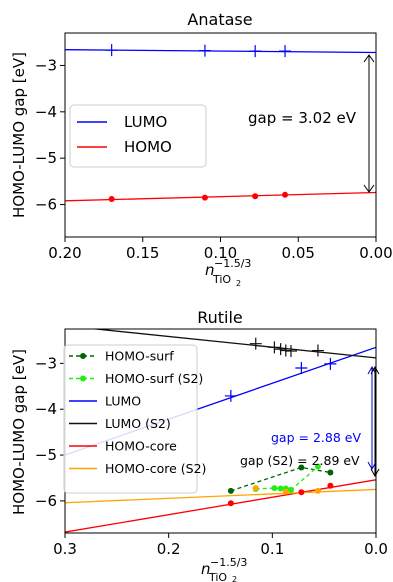  What do you see at coordinates (220, 496) in the screenshot?
I see `fit-line-homo-core-s2` at bounding box center [220, 496].